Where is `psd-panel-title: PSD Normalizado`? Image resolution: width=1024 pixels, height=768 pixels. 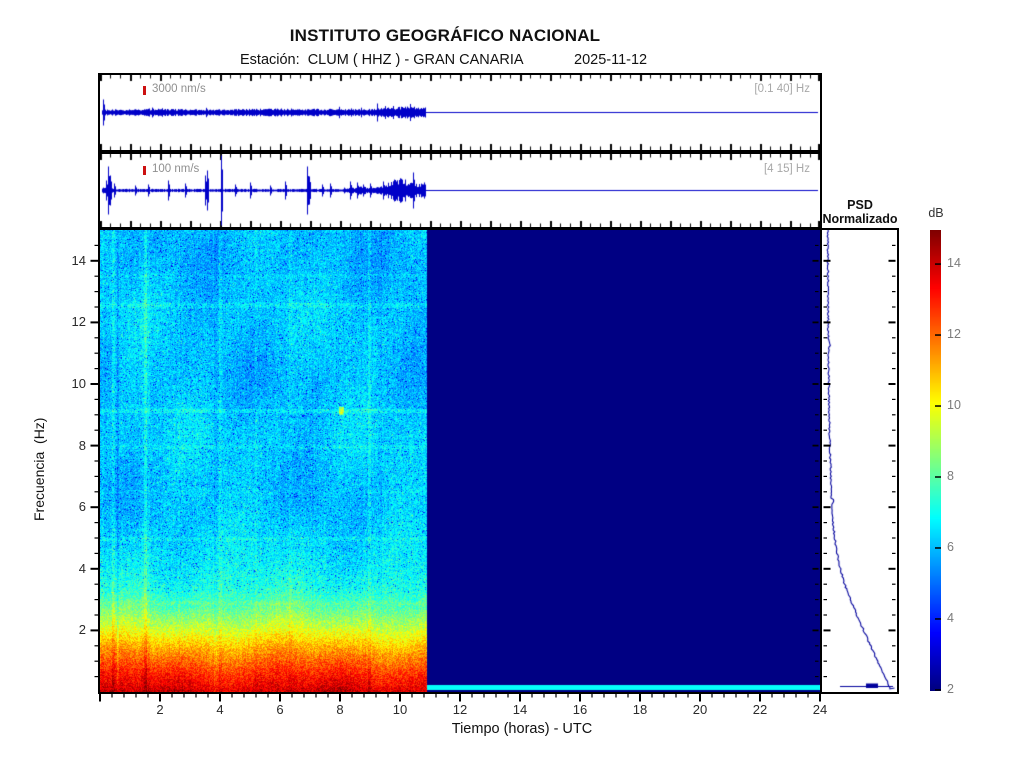 psd-panel-title: PSD Normalizado is located at coordinates (860, 212).